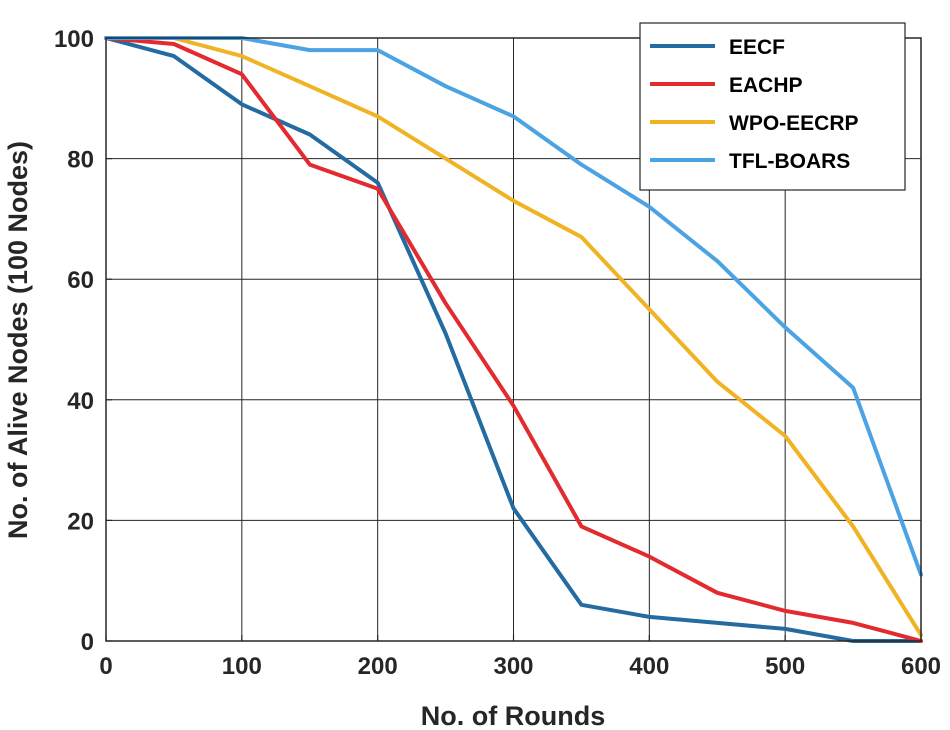 The height and width of the screenshot is (730, 950). I want to click on y-tick-label: 40, so click(80, 401).